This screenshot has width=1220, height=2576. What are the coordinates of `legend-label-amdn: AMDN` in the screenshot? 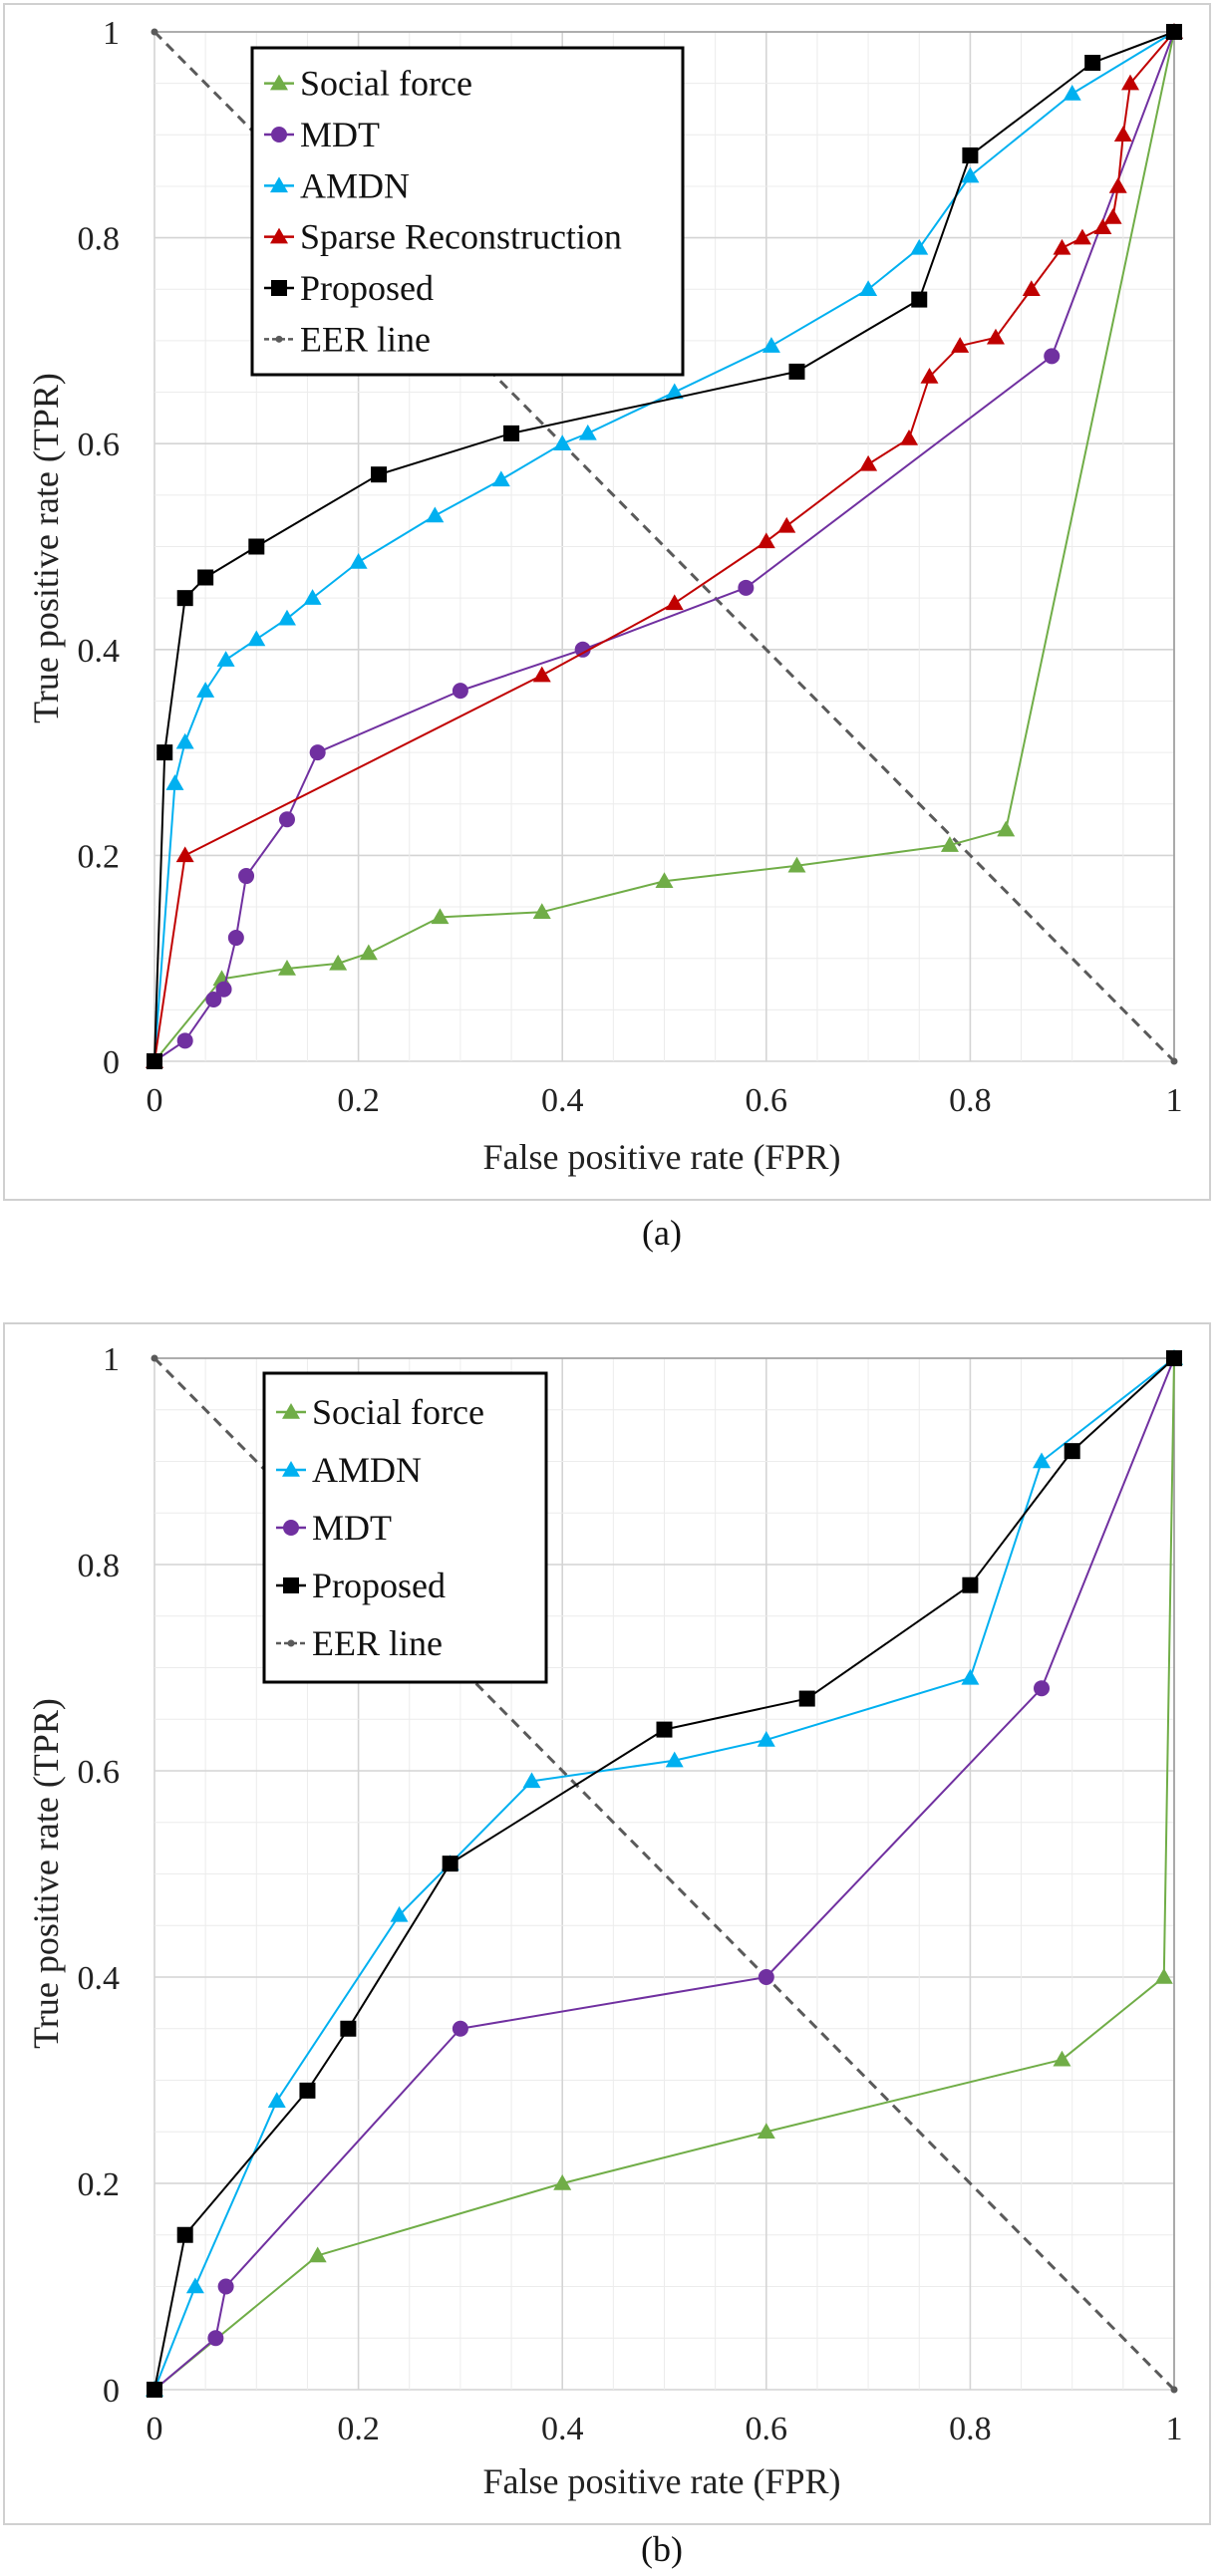 It's located at (355, 185).